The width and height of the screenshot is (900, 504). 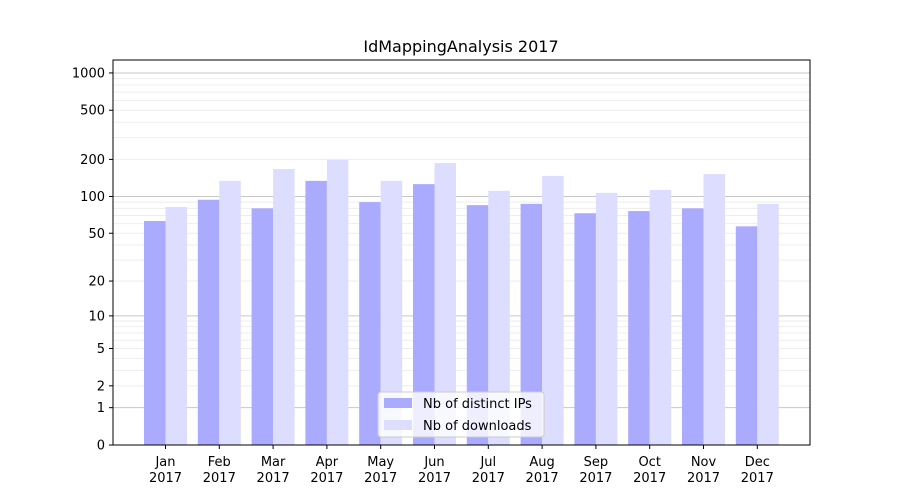 What do you see at coordinates (398, 403) in the screenshot?
I see `legend-swatch-ips` at bounding box center [398, 403].